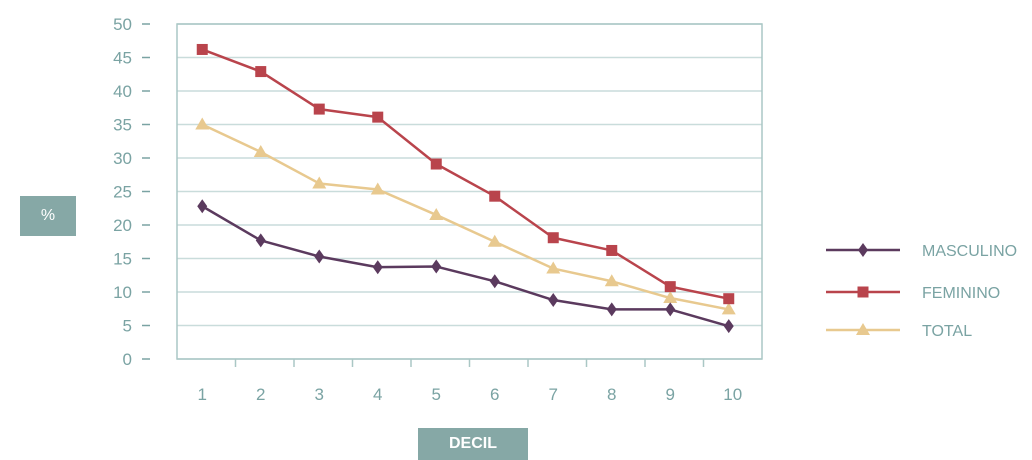  I want to click on y-tick-label: 30, so click(122, 158).